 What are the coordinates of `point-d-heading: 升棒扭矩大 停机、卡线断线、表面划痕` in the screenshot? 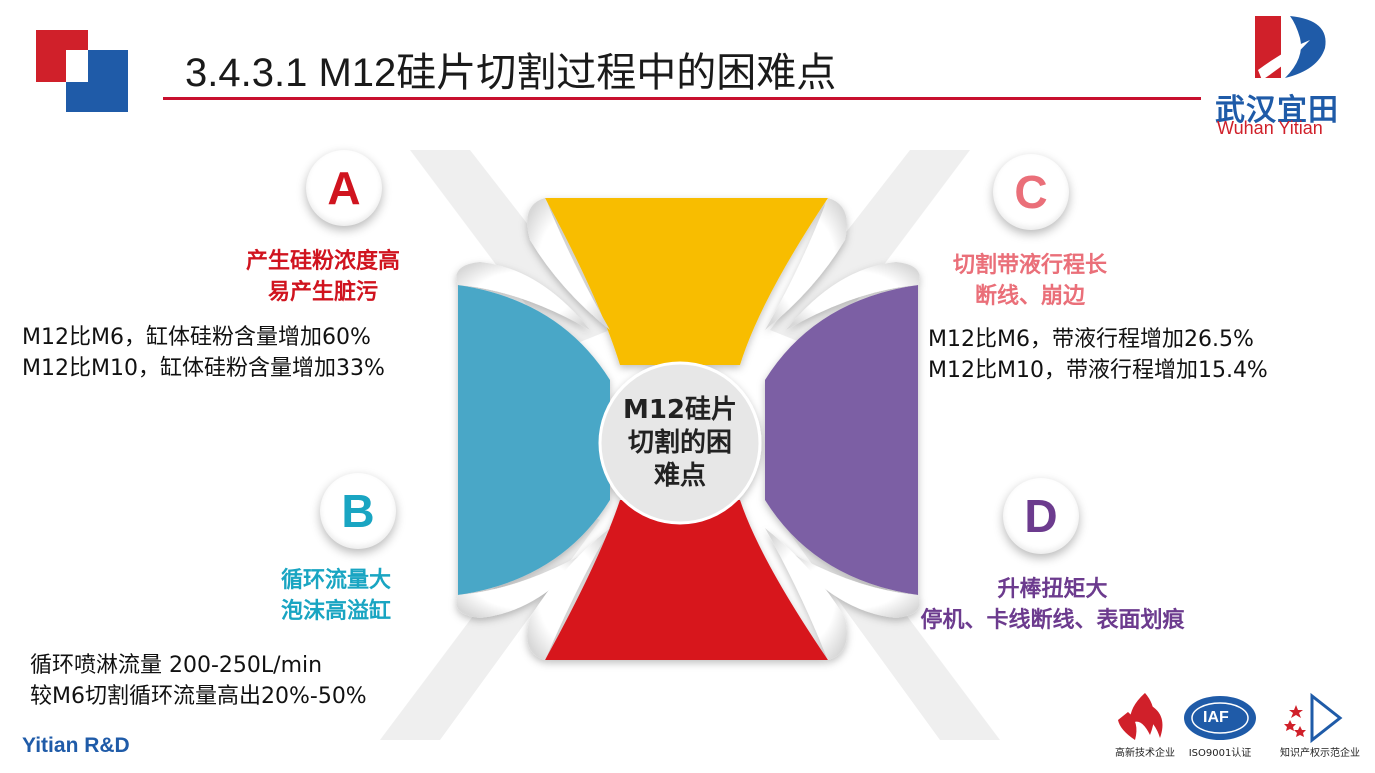 It's located at (1052, 605).